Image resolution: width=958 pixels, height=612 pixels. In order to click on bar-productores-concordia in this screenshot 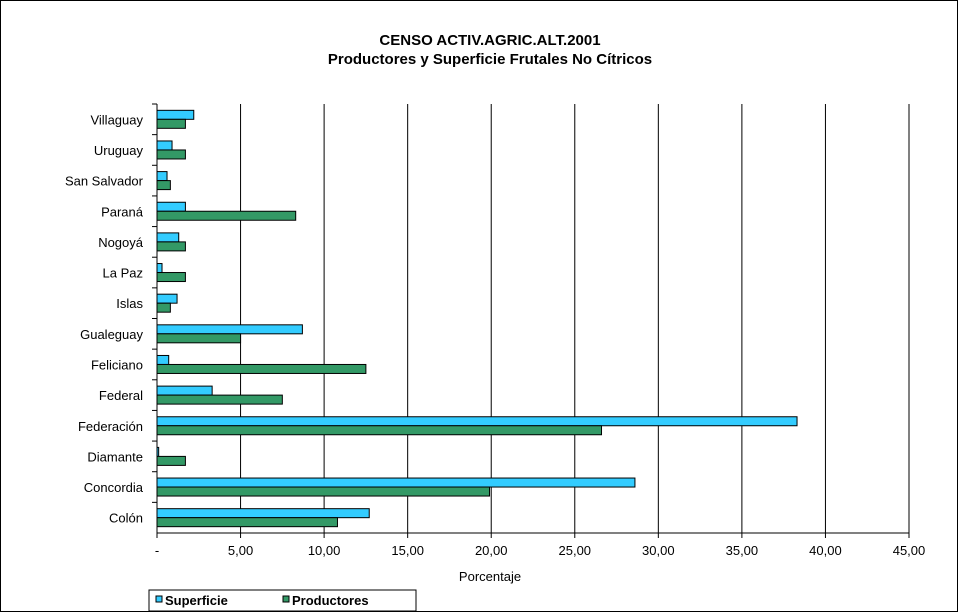, I will do `click(323, 491)`.